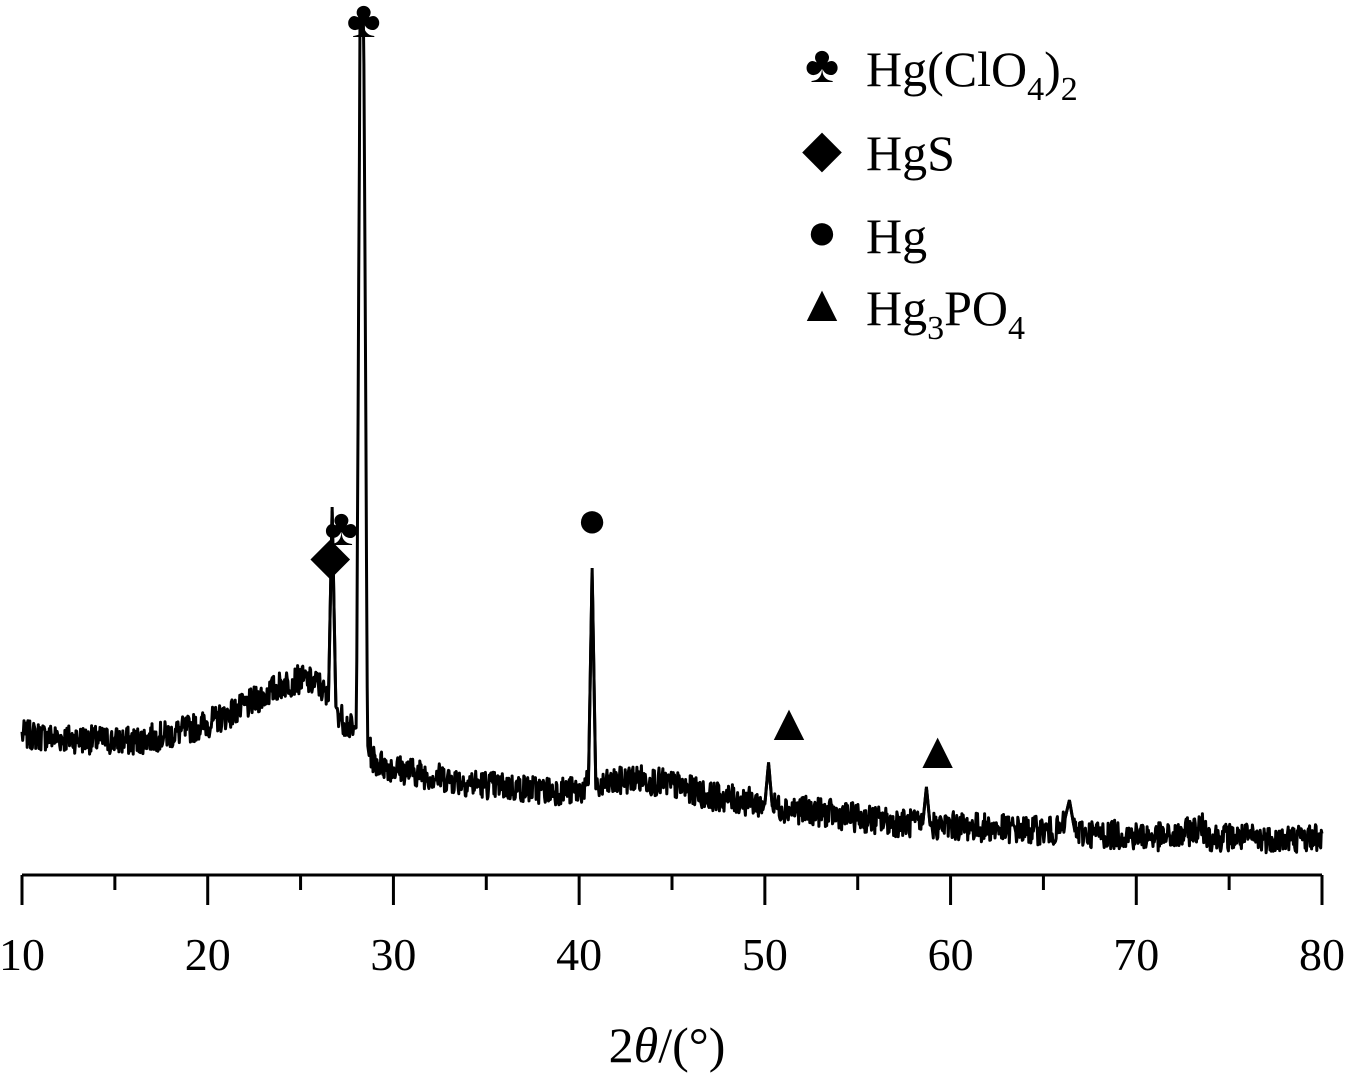 This screenshot has width=1348, height=1076. I want to click on circle-peak-marker: ●, so click(591, 520).